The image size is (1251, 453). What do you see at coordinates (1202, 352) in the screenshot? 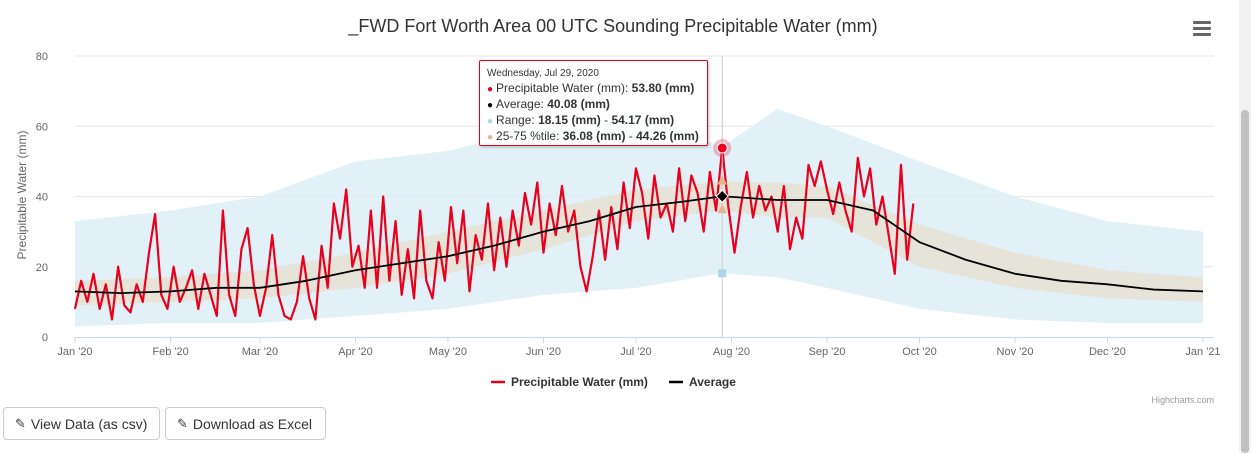
I see `x-tick-label: Jan '21` at bounding box center [1202, 352].